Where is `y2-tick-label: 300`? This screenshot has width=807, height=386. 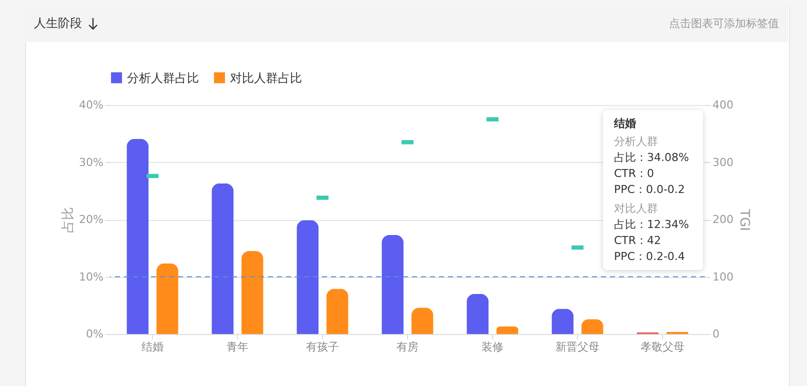 y2-tick-label: 300 is located at coordinates (723, 162).